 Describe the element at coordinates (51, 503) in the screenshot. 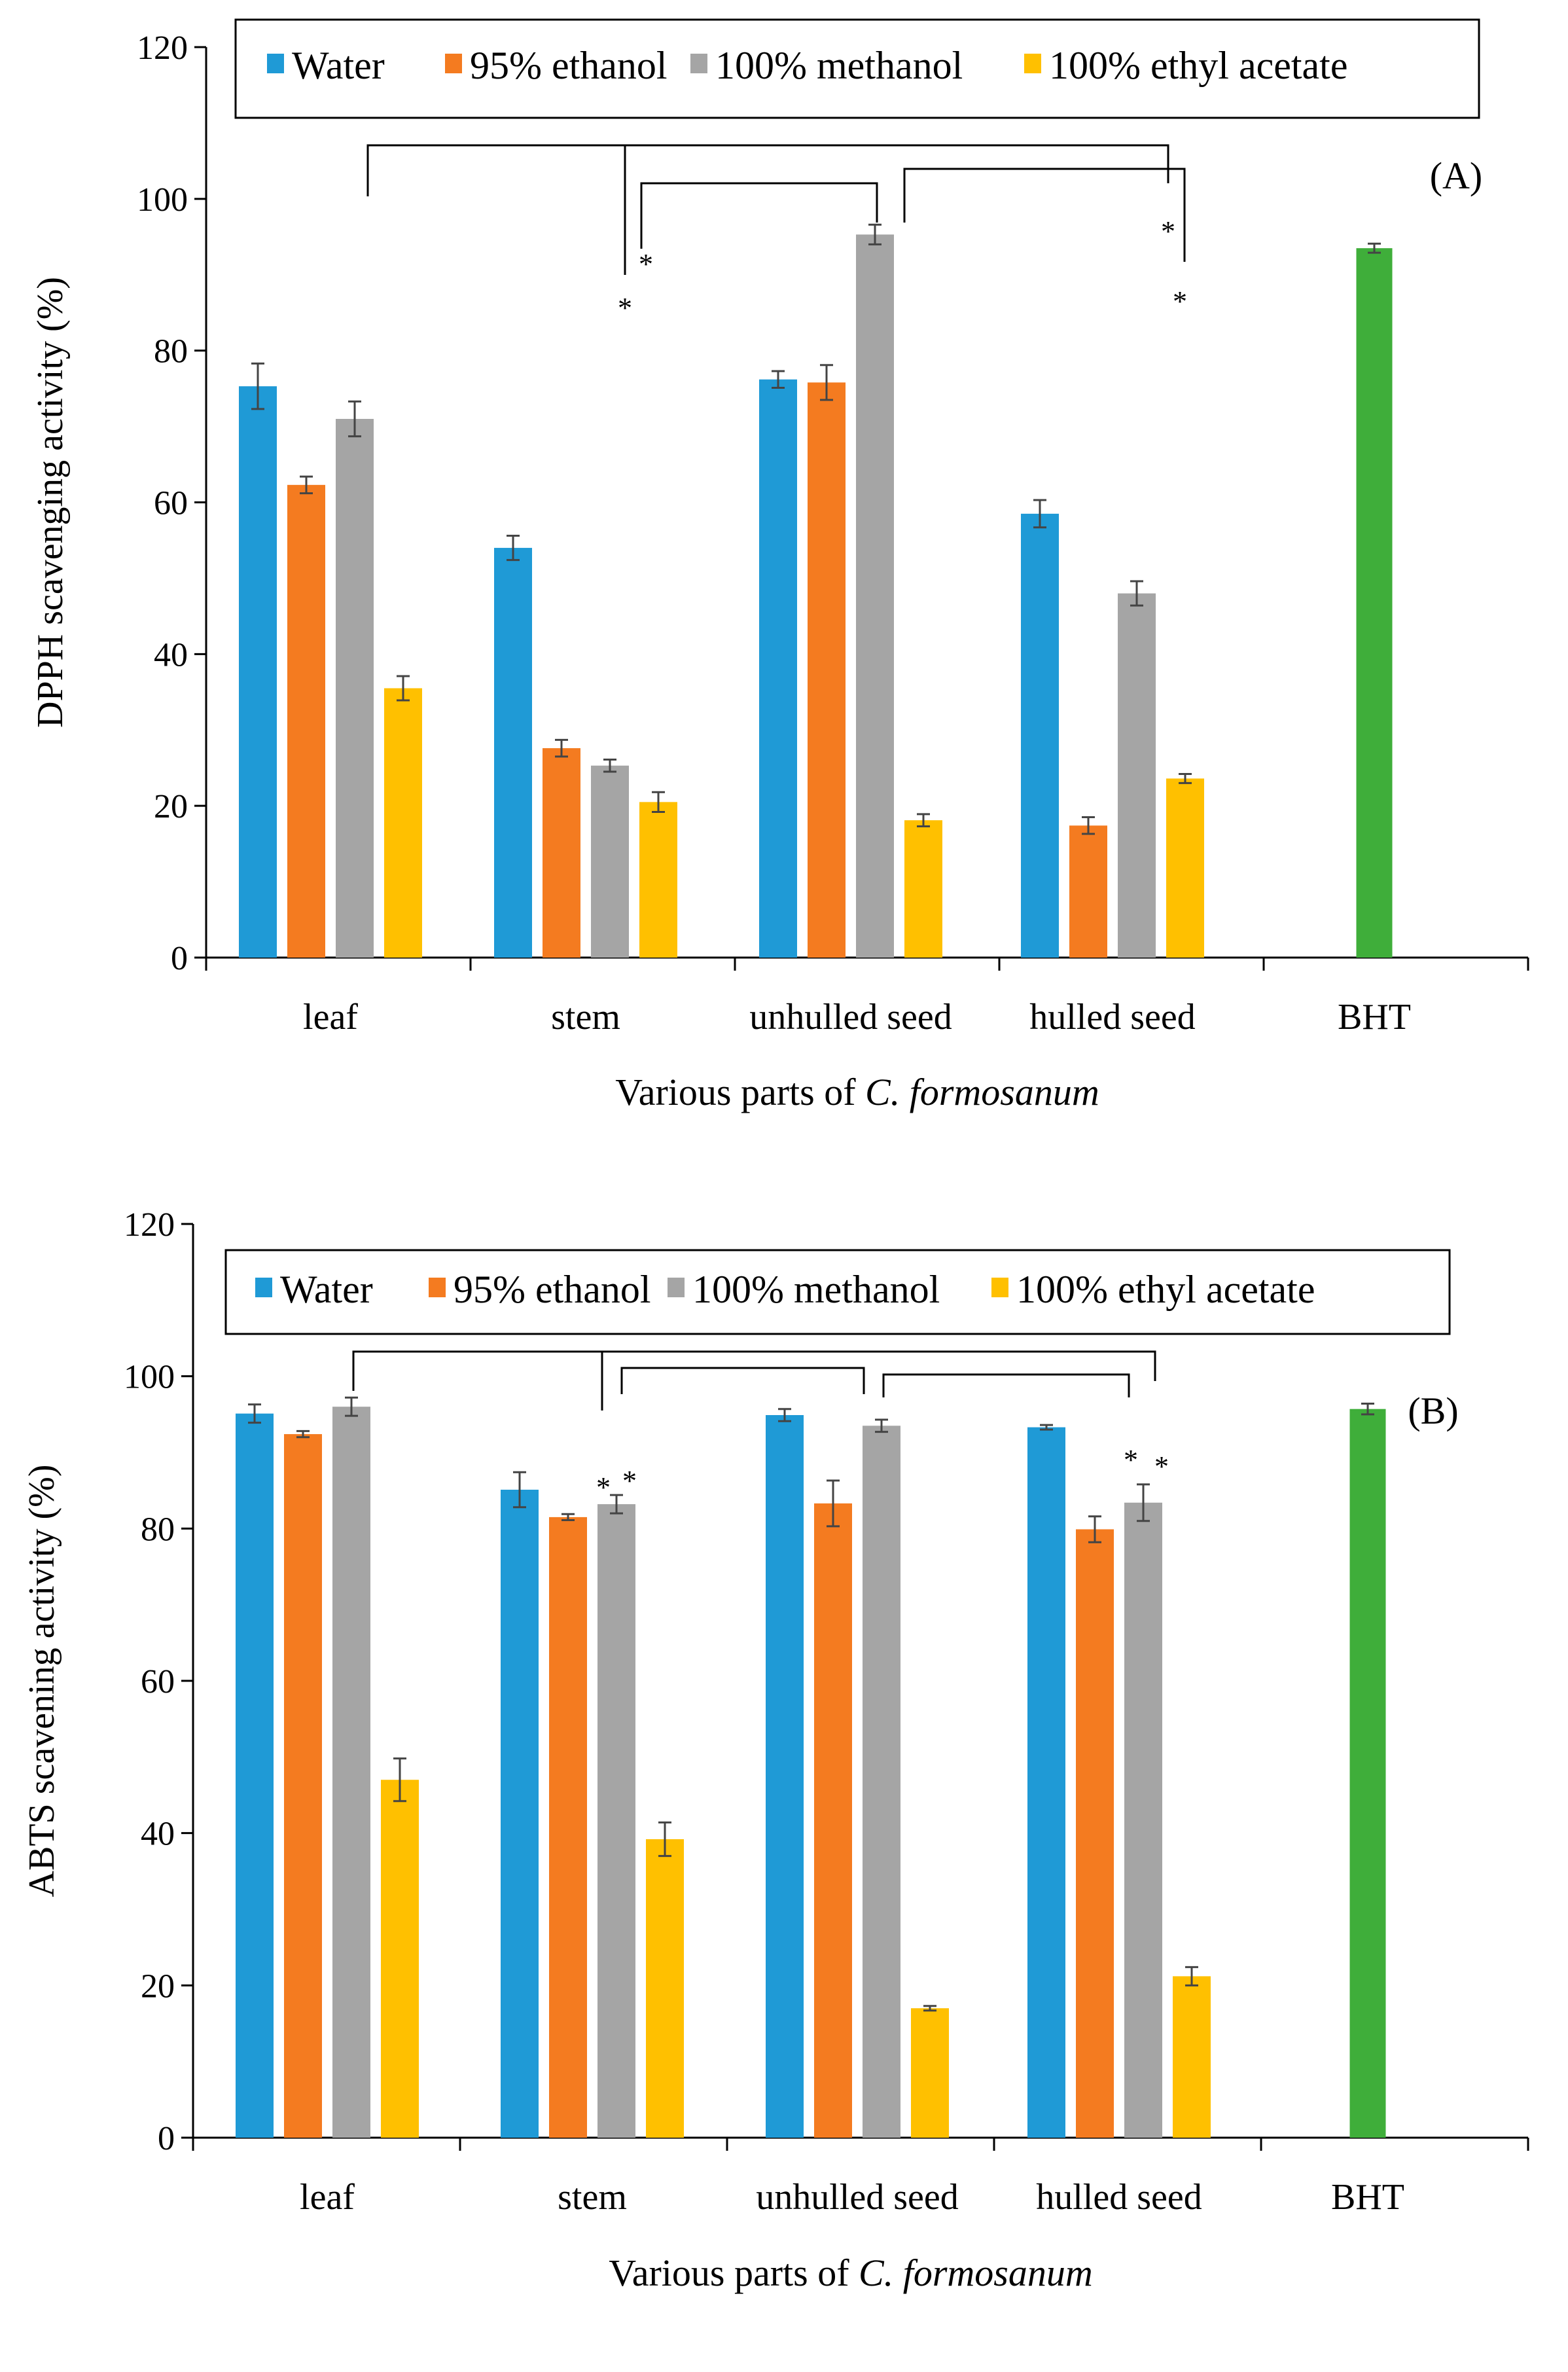

I see `y-axis-title: DPPH scavenging activity (%)` at that location.